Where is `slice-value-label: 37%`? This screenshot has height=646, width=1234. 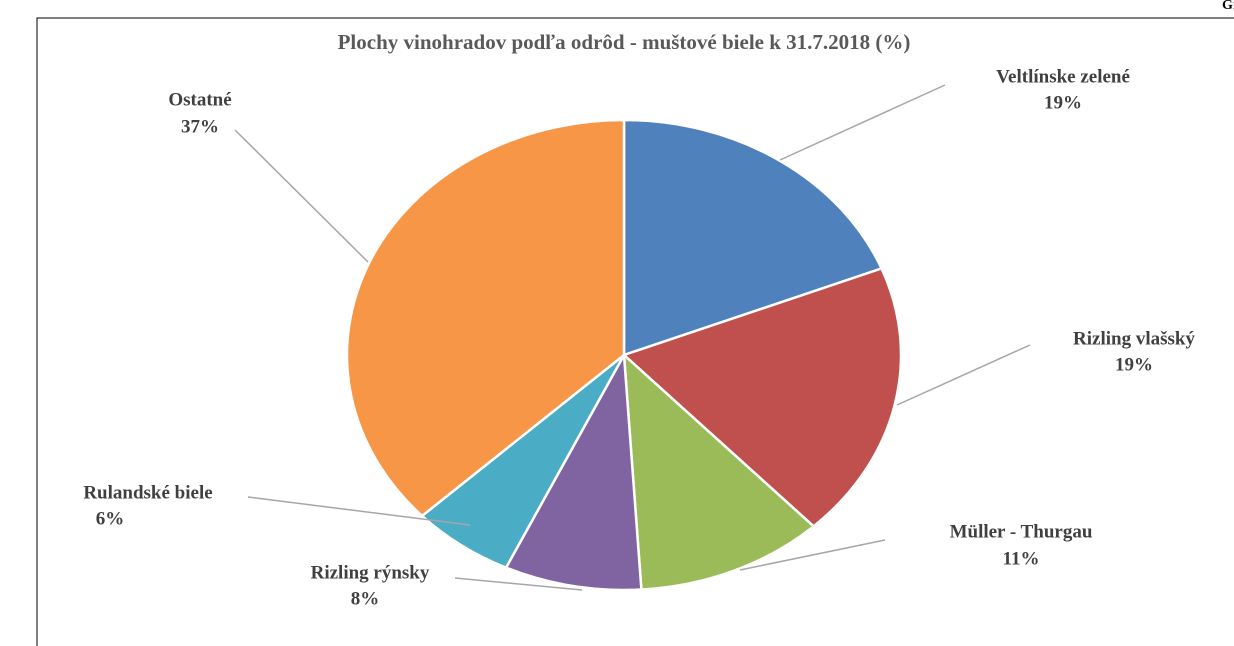 slice-value-label: 37% is located at coordinates (200, 126).